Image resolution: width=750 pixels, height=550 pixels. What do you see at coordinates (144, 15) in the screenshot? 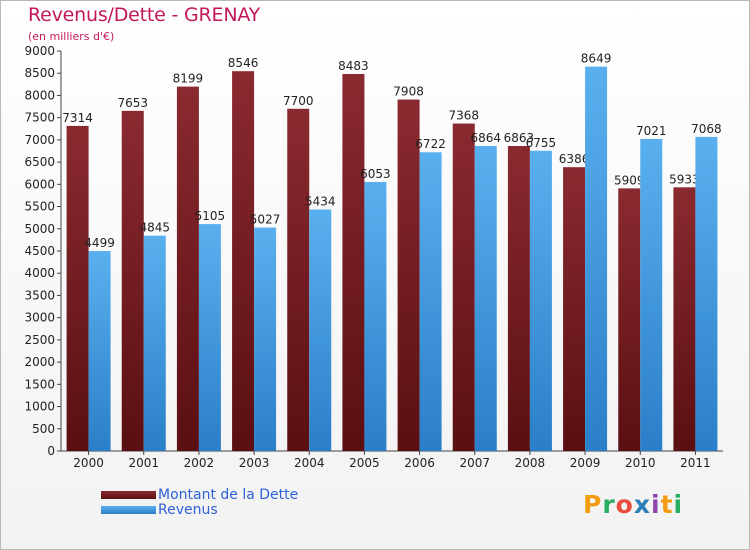
I see `chart-title: Revenus/Dette - GRENAY` at bounding box center [144, 15].